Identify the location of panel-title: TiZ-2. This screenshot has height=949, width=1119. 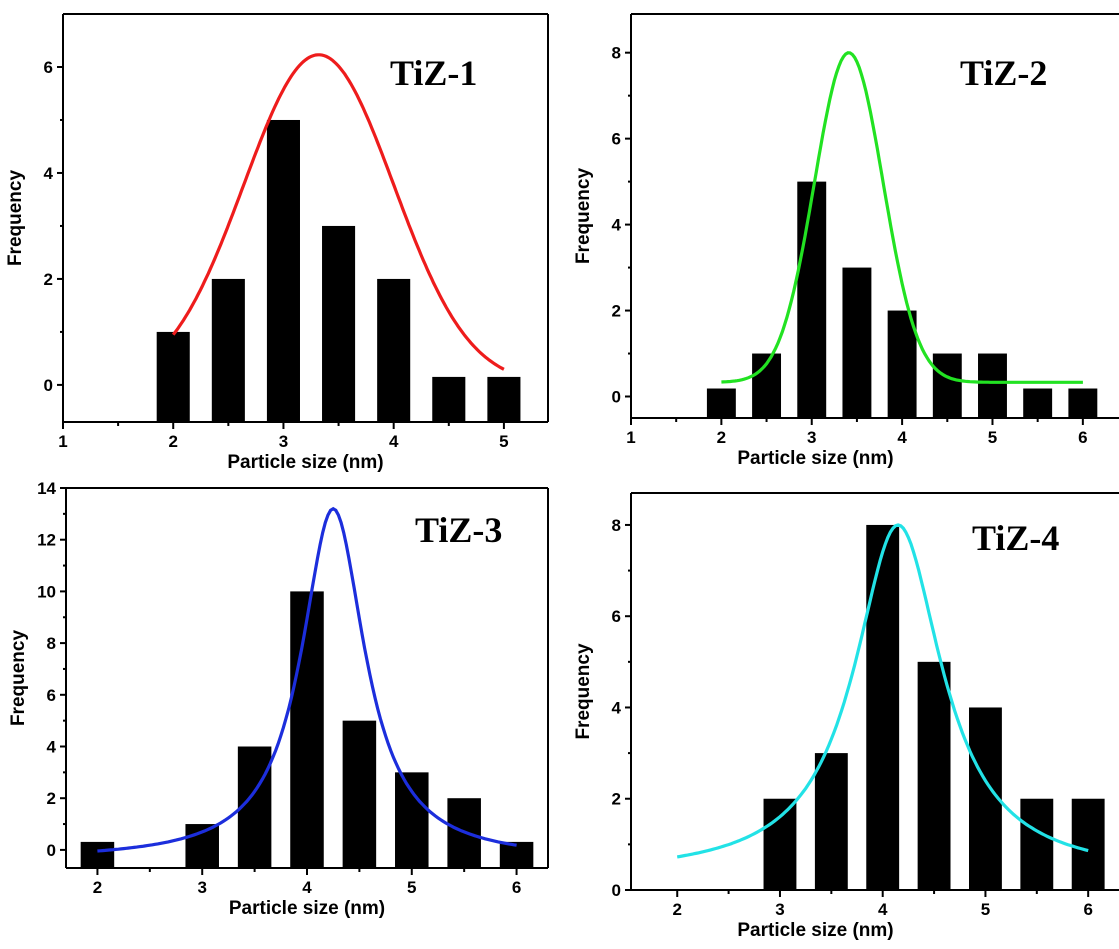
(1003, 73).